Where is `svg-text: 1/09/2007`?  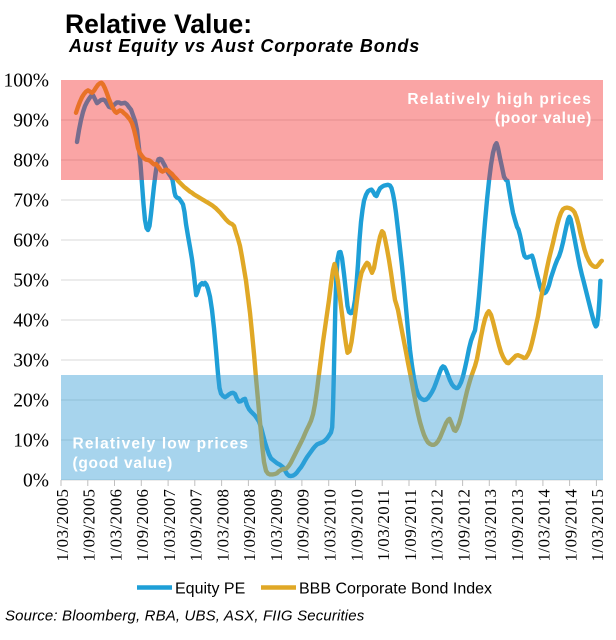
svg-text: 1/09/2007 is located at coordinates (196, 525).